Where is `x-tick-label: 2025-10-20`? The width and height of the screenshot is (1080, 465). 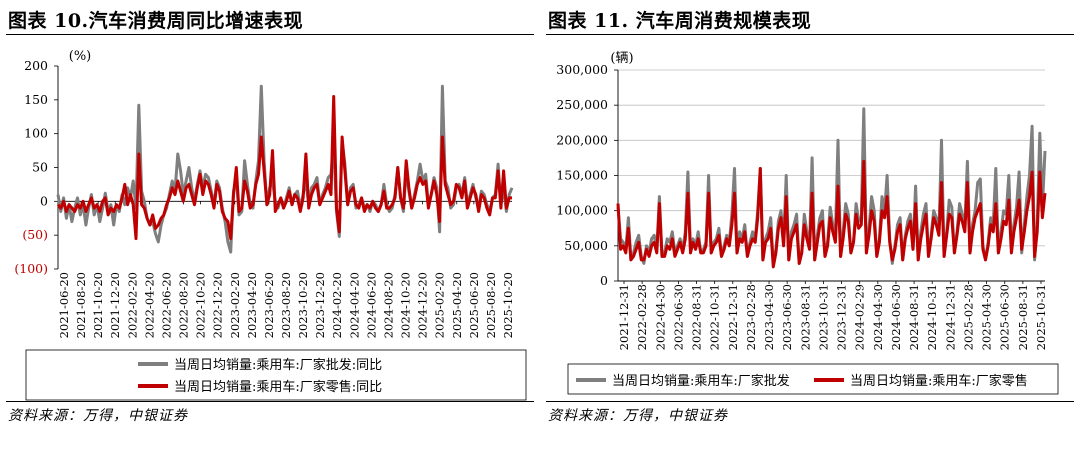 x-tick-label: 2025-10-20 is located at coordinates (508, 305).